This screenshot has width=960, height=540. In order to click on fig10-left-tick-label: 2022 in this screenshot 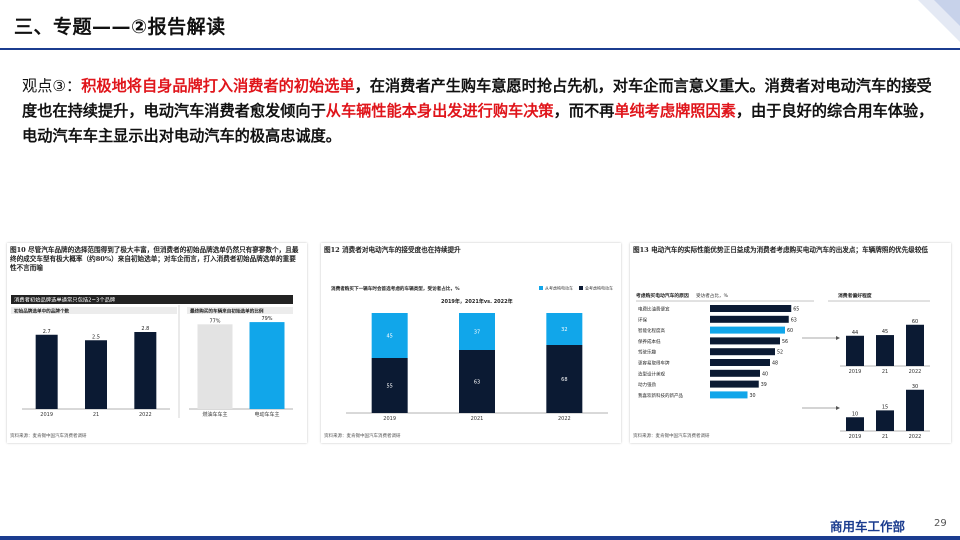, I will do `click(145, 415)`.